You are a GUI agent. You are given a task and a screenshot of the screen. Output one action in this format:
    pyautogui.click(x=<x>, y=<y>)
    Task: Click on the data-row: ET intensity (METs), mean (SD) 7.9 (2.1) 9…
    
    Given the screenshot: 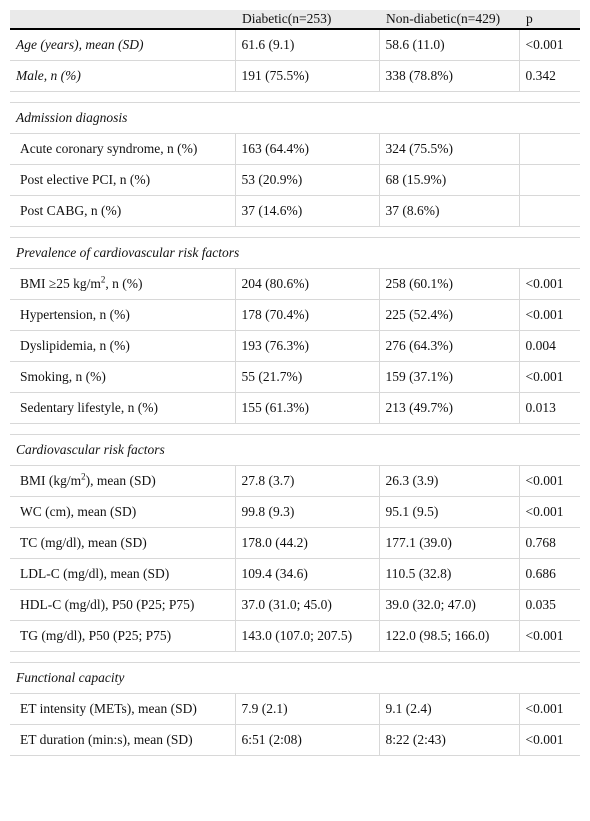 What is the action you would take?
    pyautogui.click(x=295, y=709)
    